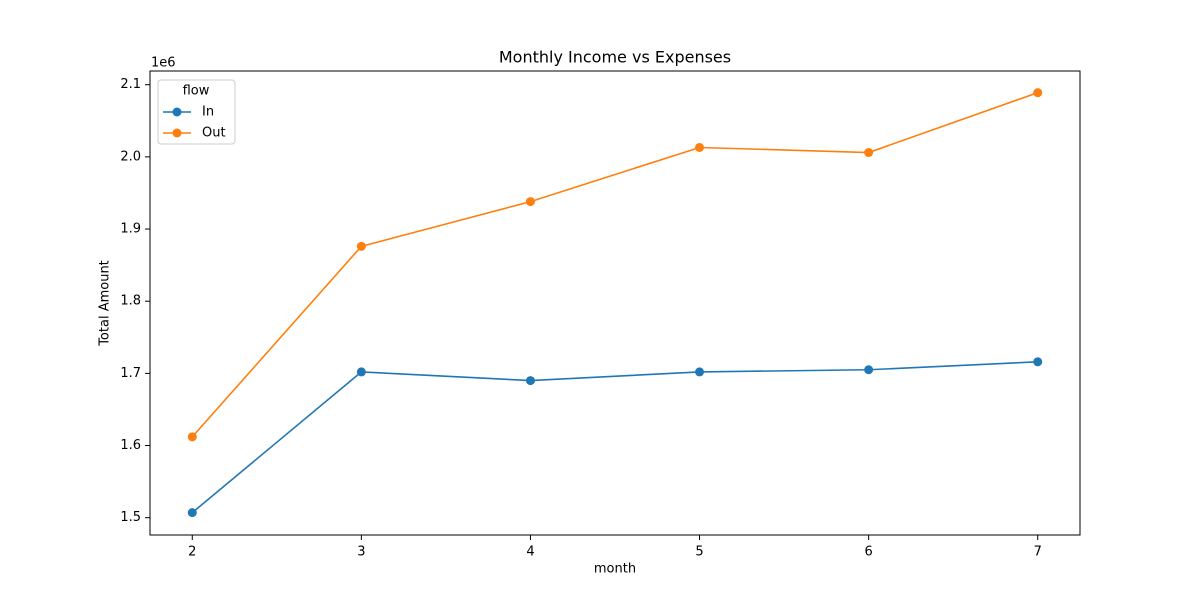 This screenshot has height=600, width=1200. Describe the element at coordinates (615, 569) in the screenshot. I see `x-axis-label: month` at that location.